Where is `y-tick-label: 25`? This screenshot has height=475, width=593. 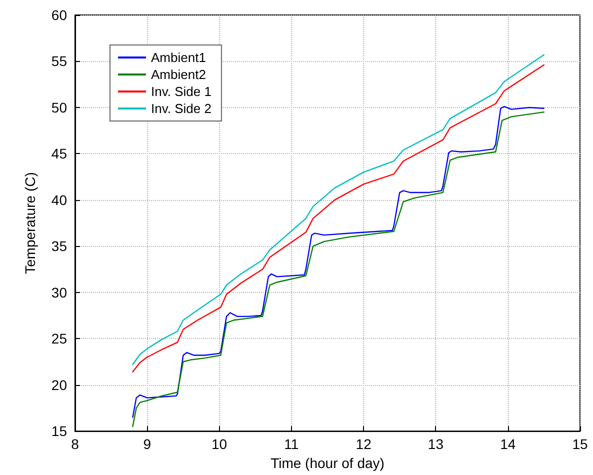
y-tick-label: 25 is located at coordinates (59, 338).